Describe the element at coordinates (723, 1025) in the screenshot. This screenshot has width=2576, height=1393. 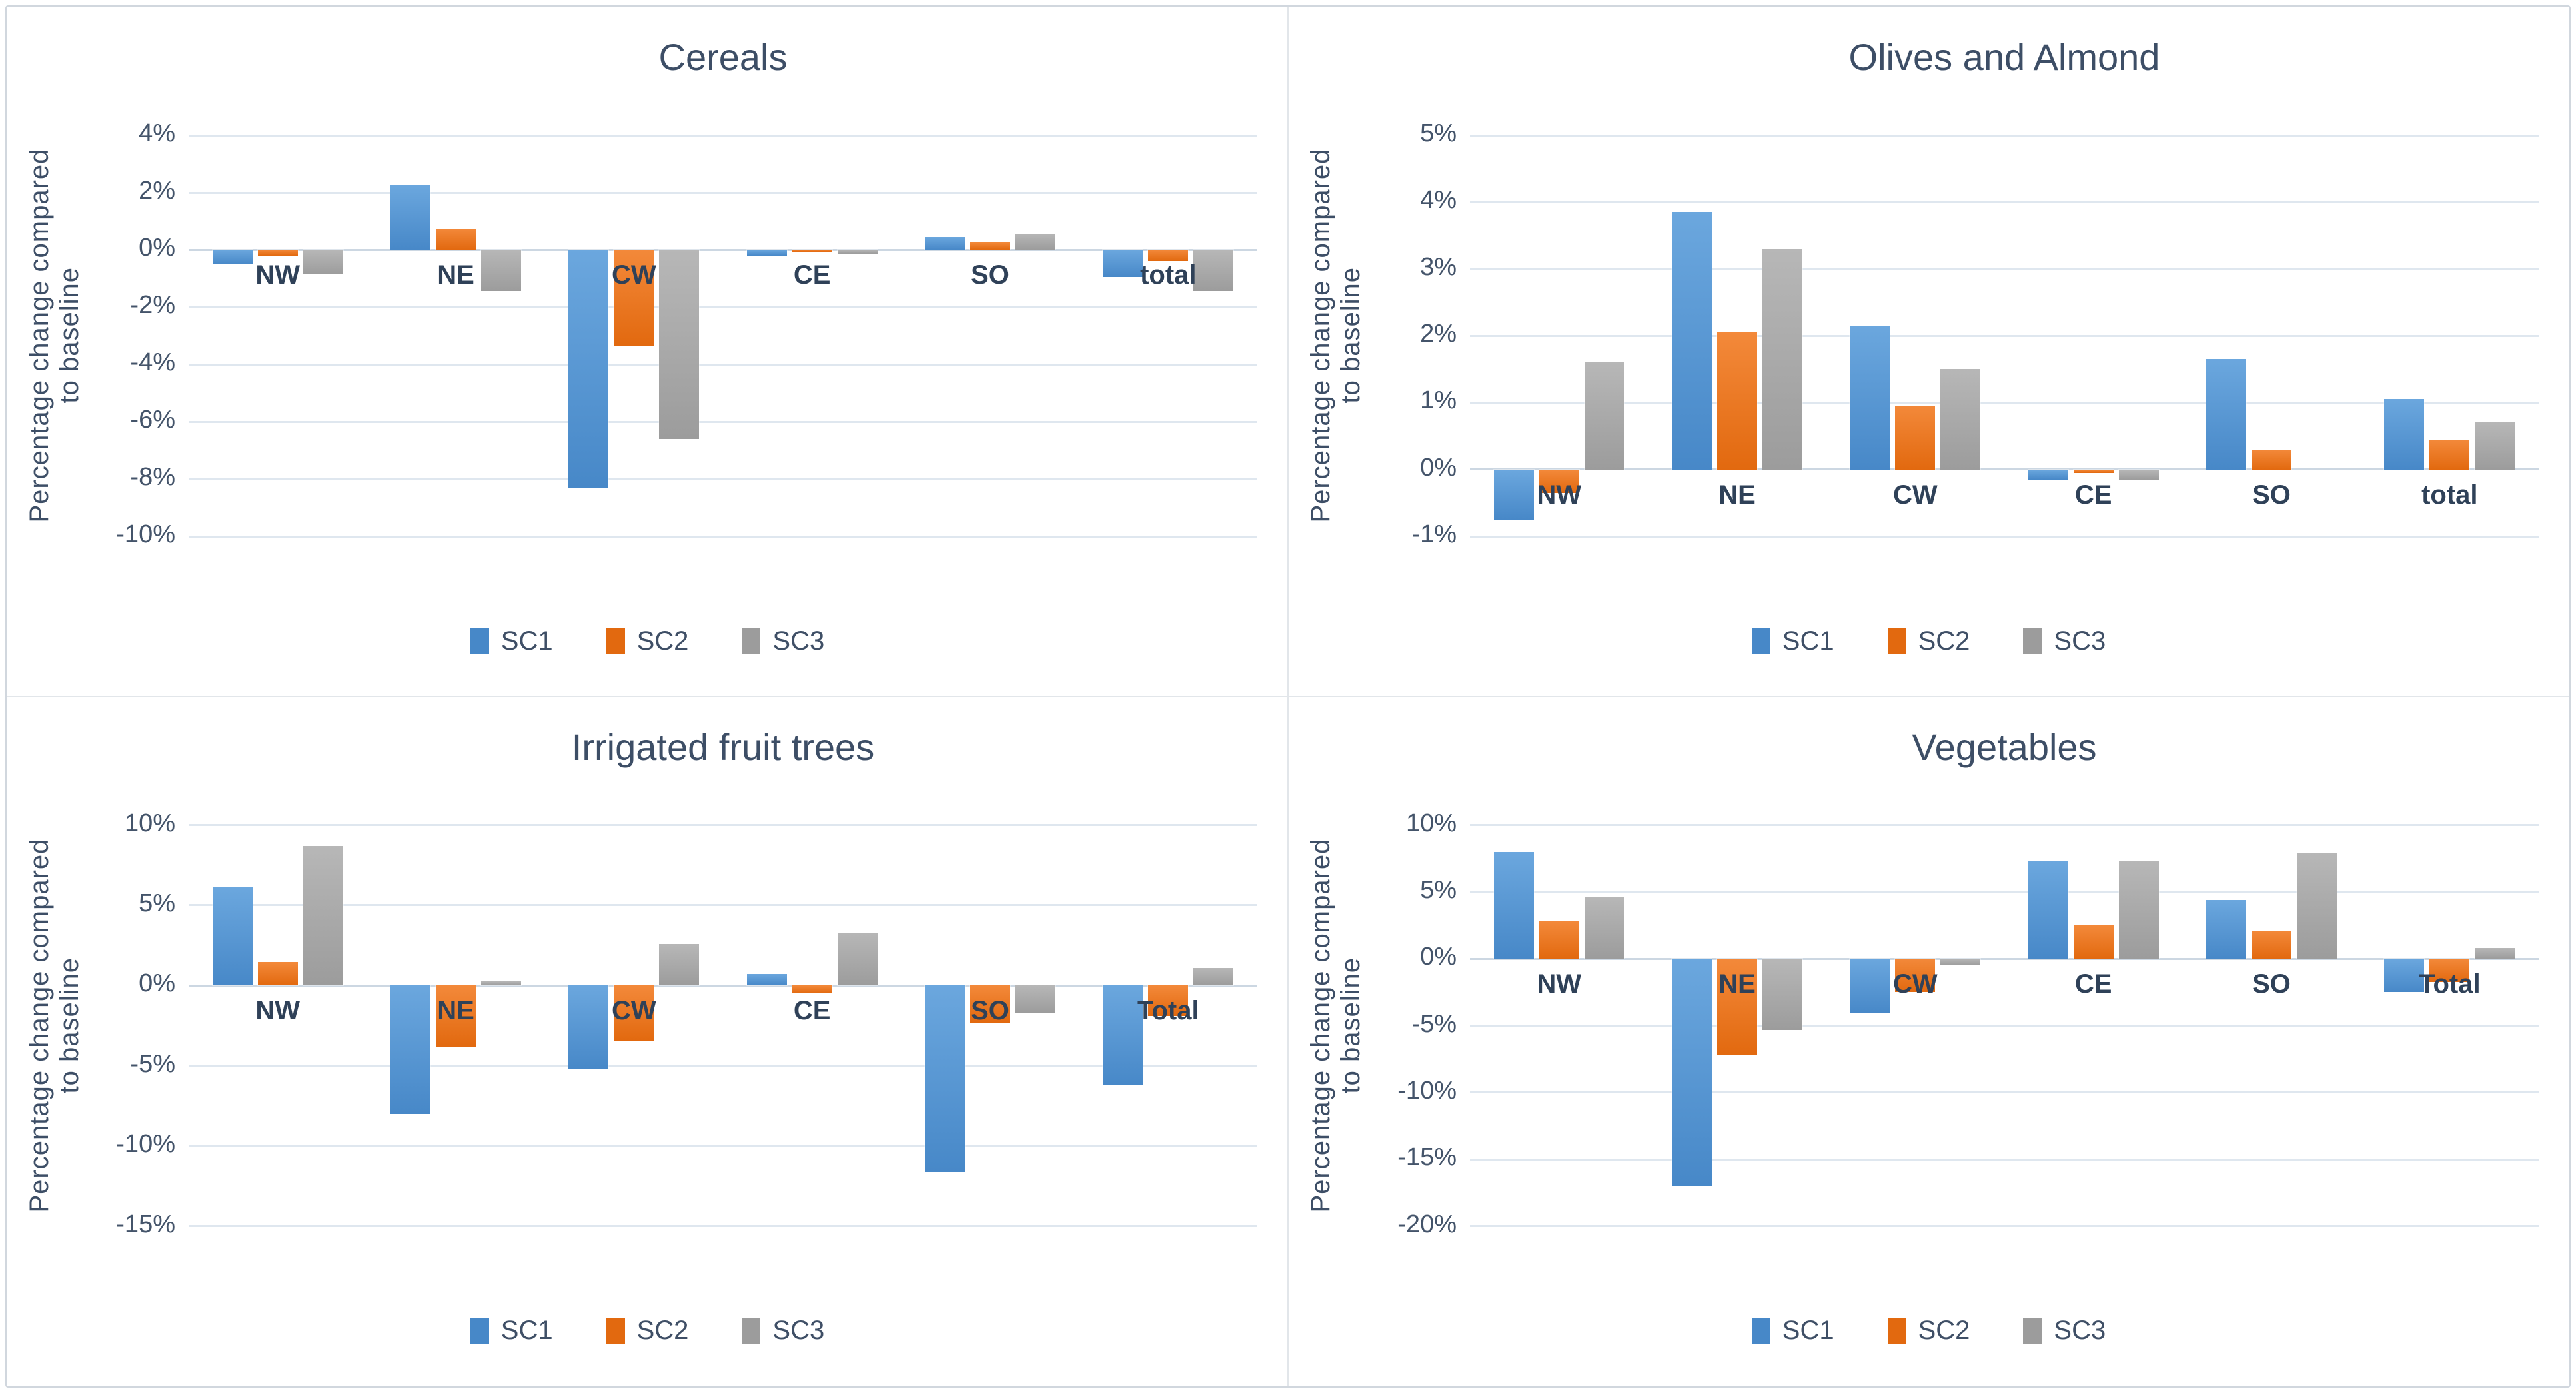
I see `plot-area: NW NE CW CE SO Total` at that location.